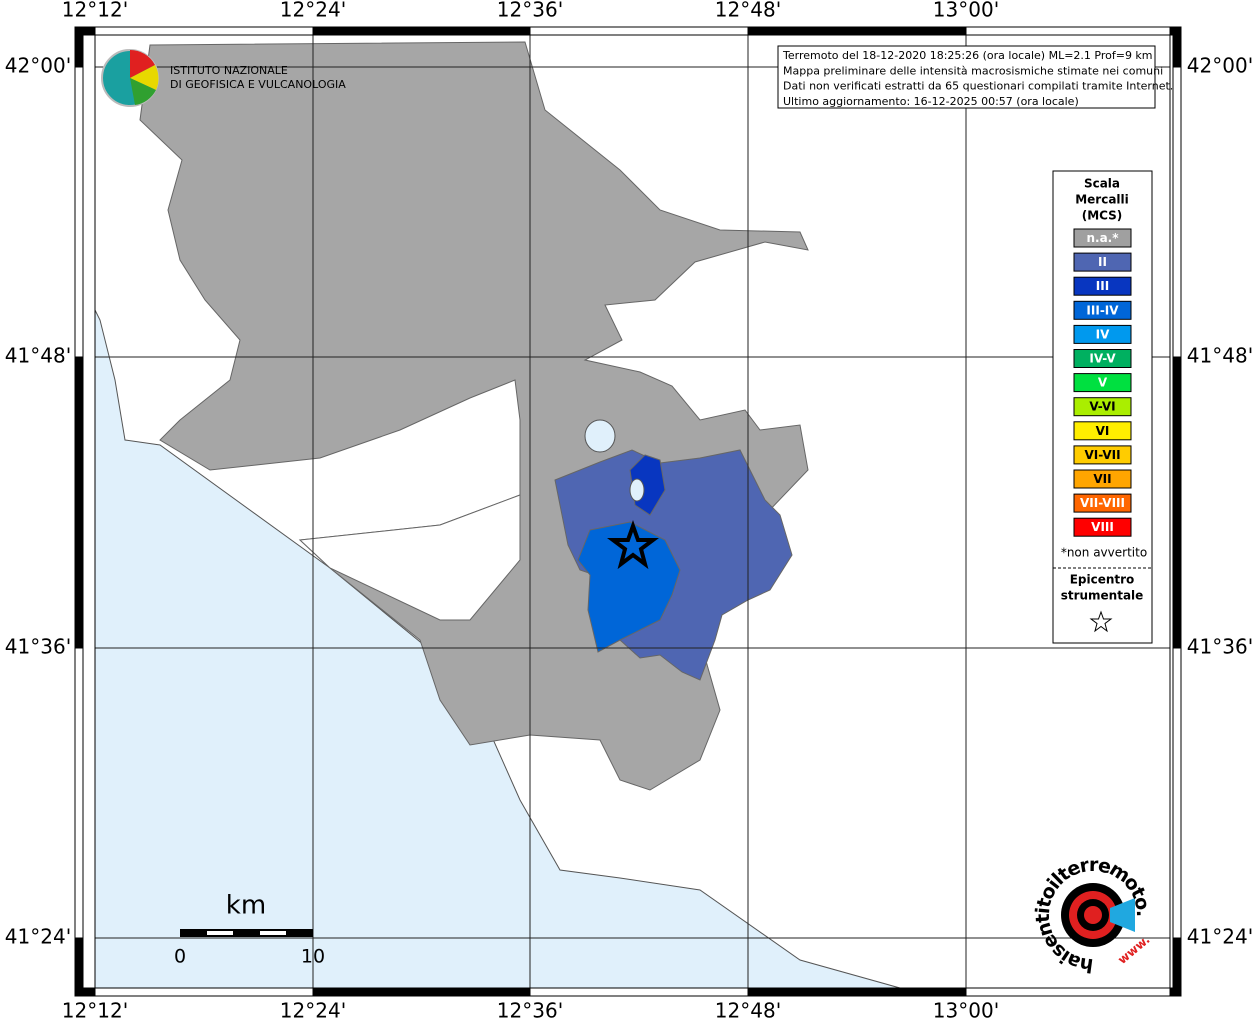  I want to click on legend-title: (MCS), so click(1102, 216).